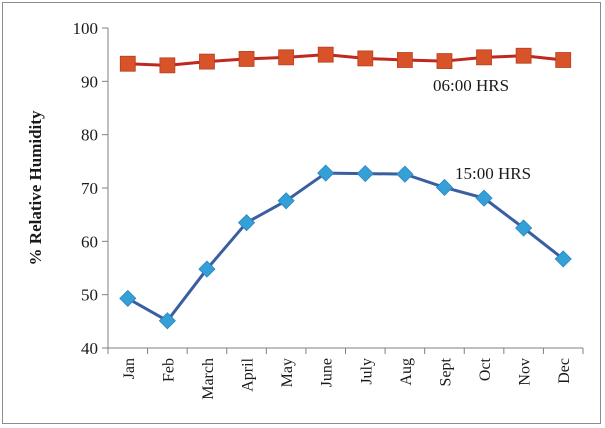 This screenshot has width=605, height=428. Describe the element at coordinates (485, 369) in the screenshot. I see `x-tick-label: Oct` at that location.